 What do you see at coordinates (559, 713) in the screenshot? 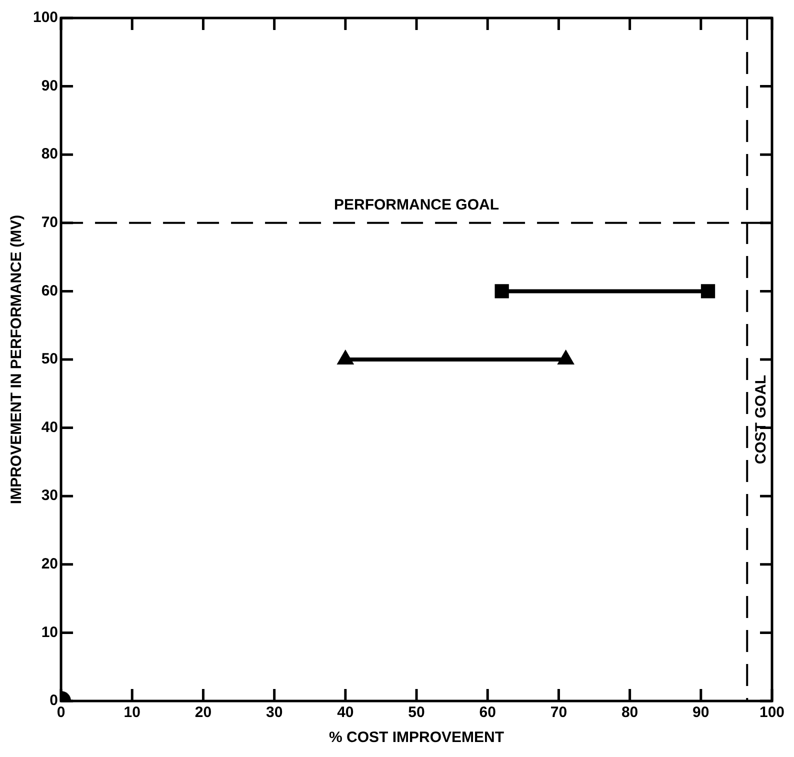
I see `x-tick-label: 70` at bounding box center [559, 713].